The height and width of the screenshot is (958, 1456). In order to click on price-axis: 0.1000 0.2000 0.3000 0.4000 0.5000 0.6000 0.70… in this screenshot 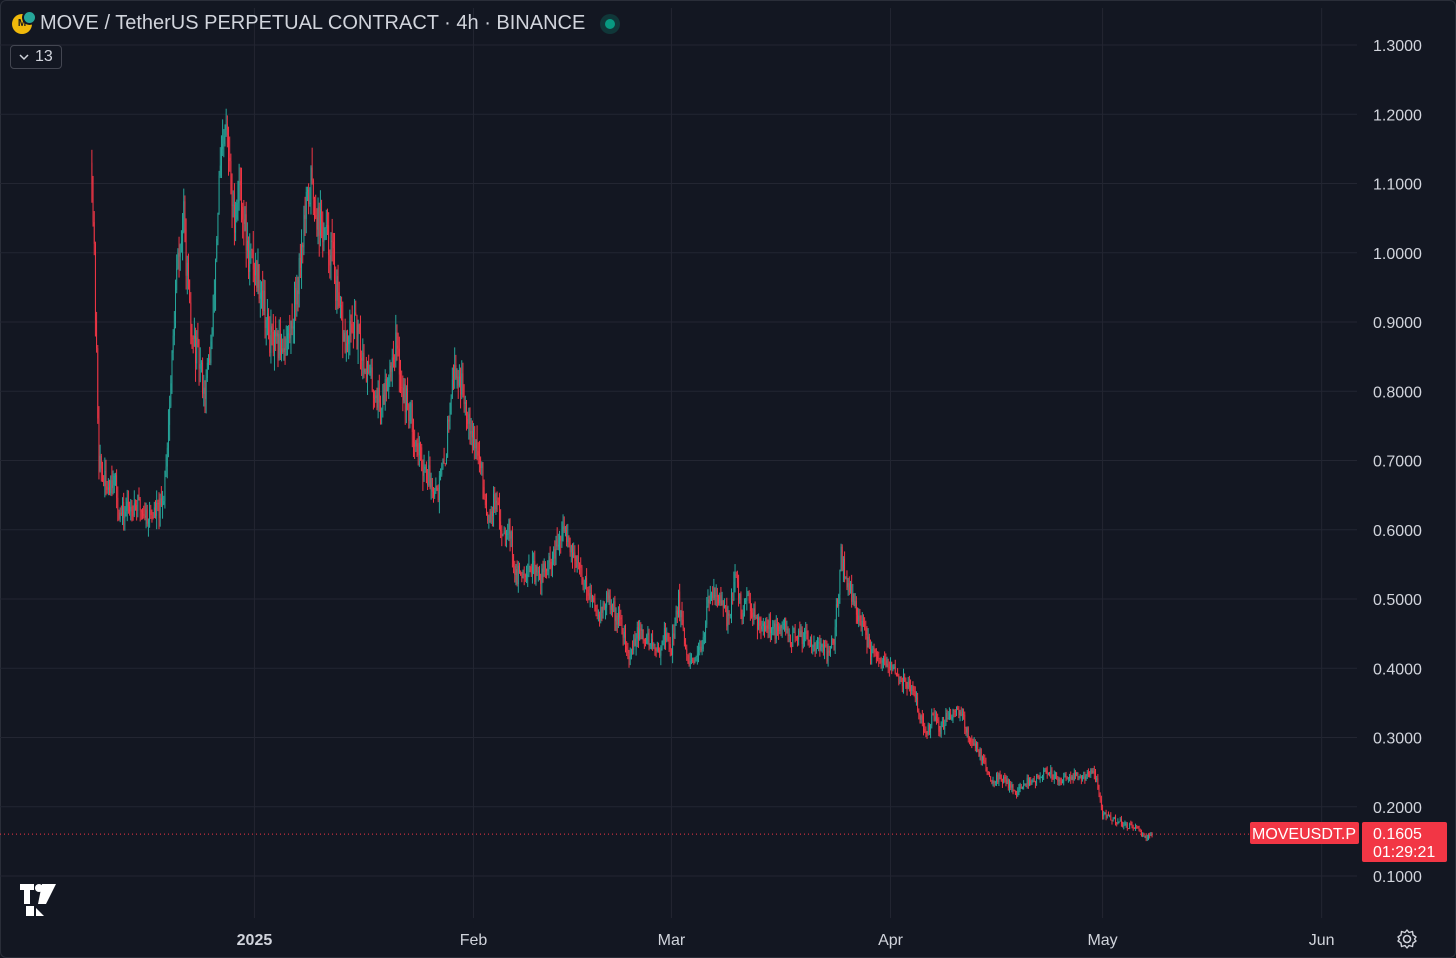, I will do `click(1397, 462)`.